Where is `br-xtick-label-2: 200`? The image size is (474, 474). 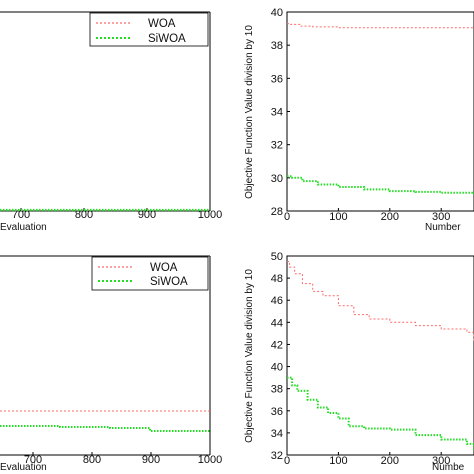
br-xtick-label-2: 200 is located at coordinates (390, 461).